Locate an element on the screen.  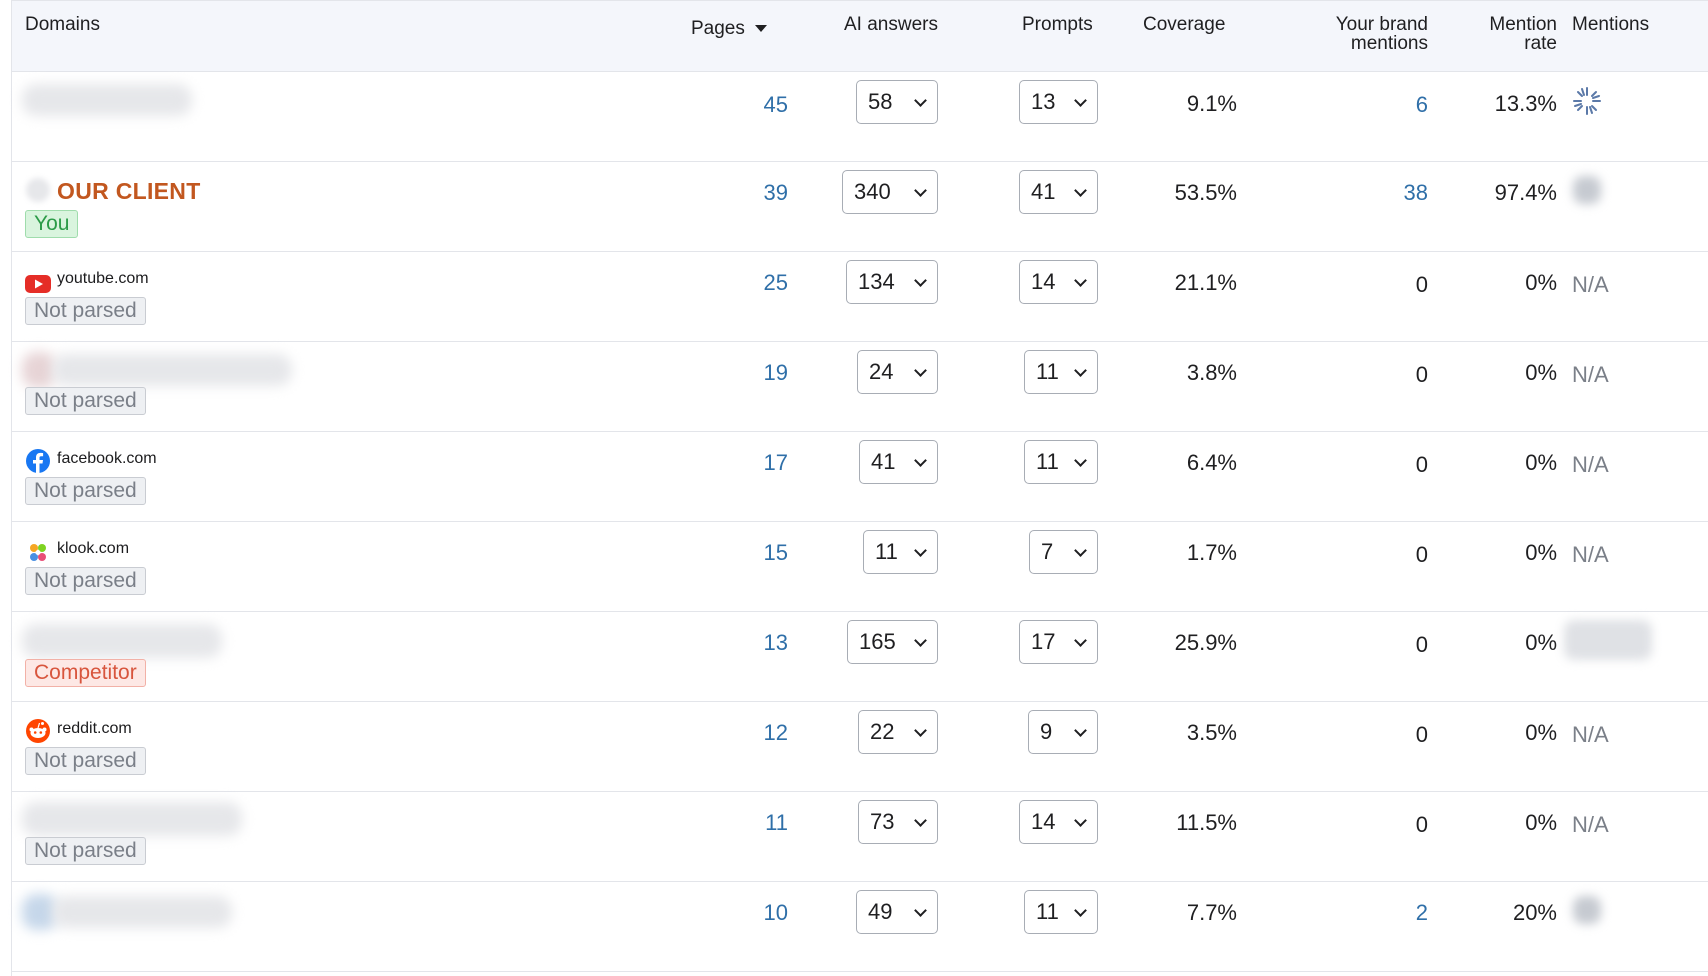
col-header-mention-rate: Mention rate is located at coordinates (1504, 34).